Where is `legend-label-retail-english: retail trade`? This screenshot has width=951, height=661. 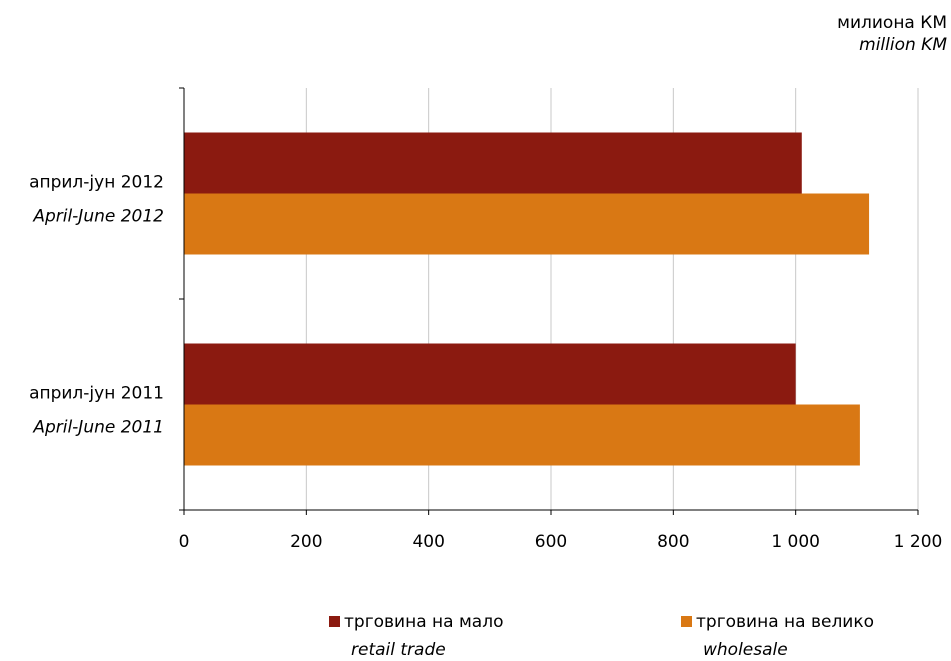
legend-label-retail-english: retail trade is located at coordinates (398, 650).